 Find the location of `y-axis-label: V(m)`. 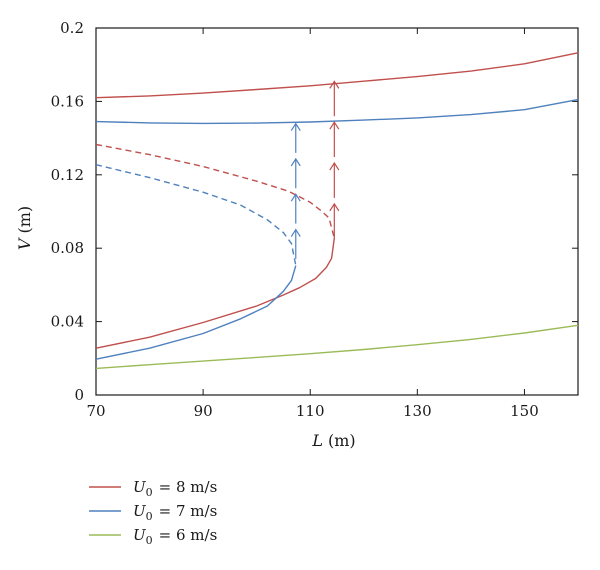

y-axis-label: V(m) is located at coordinates (24, 228).